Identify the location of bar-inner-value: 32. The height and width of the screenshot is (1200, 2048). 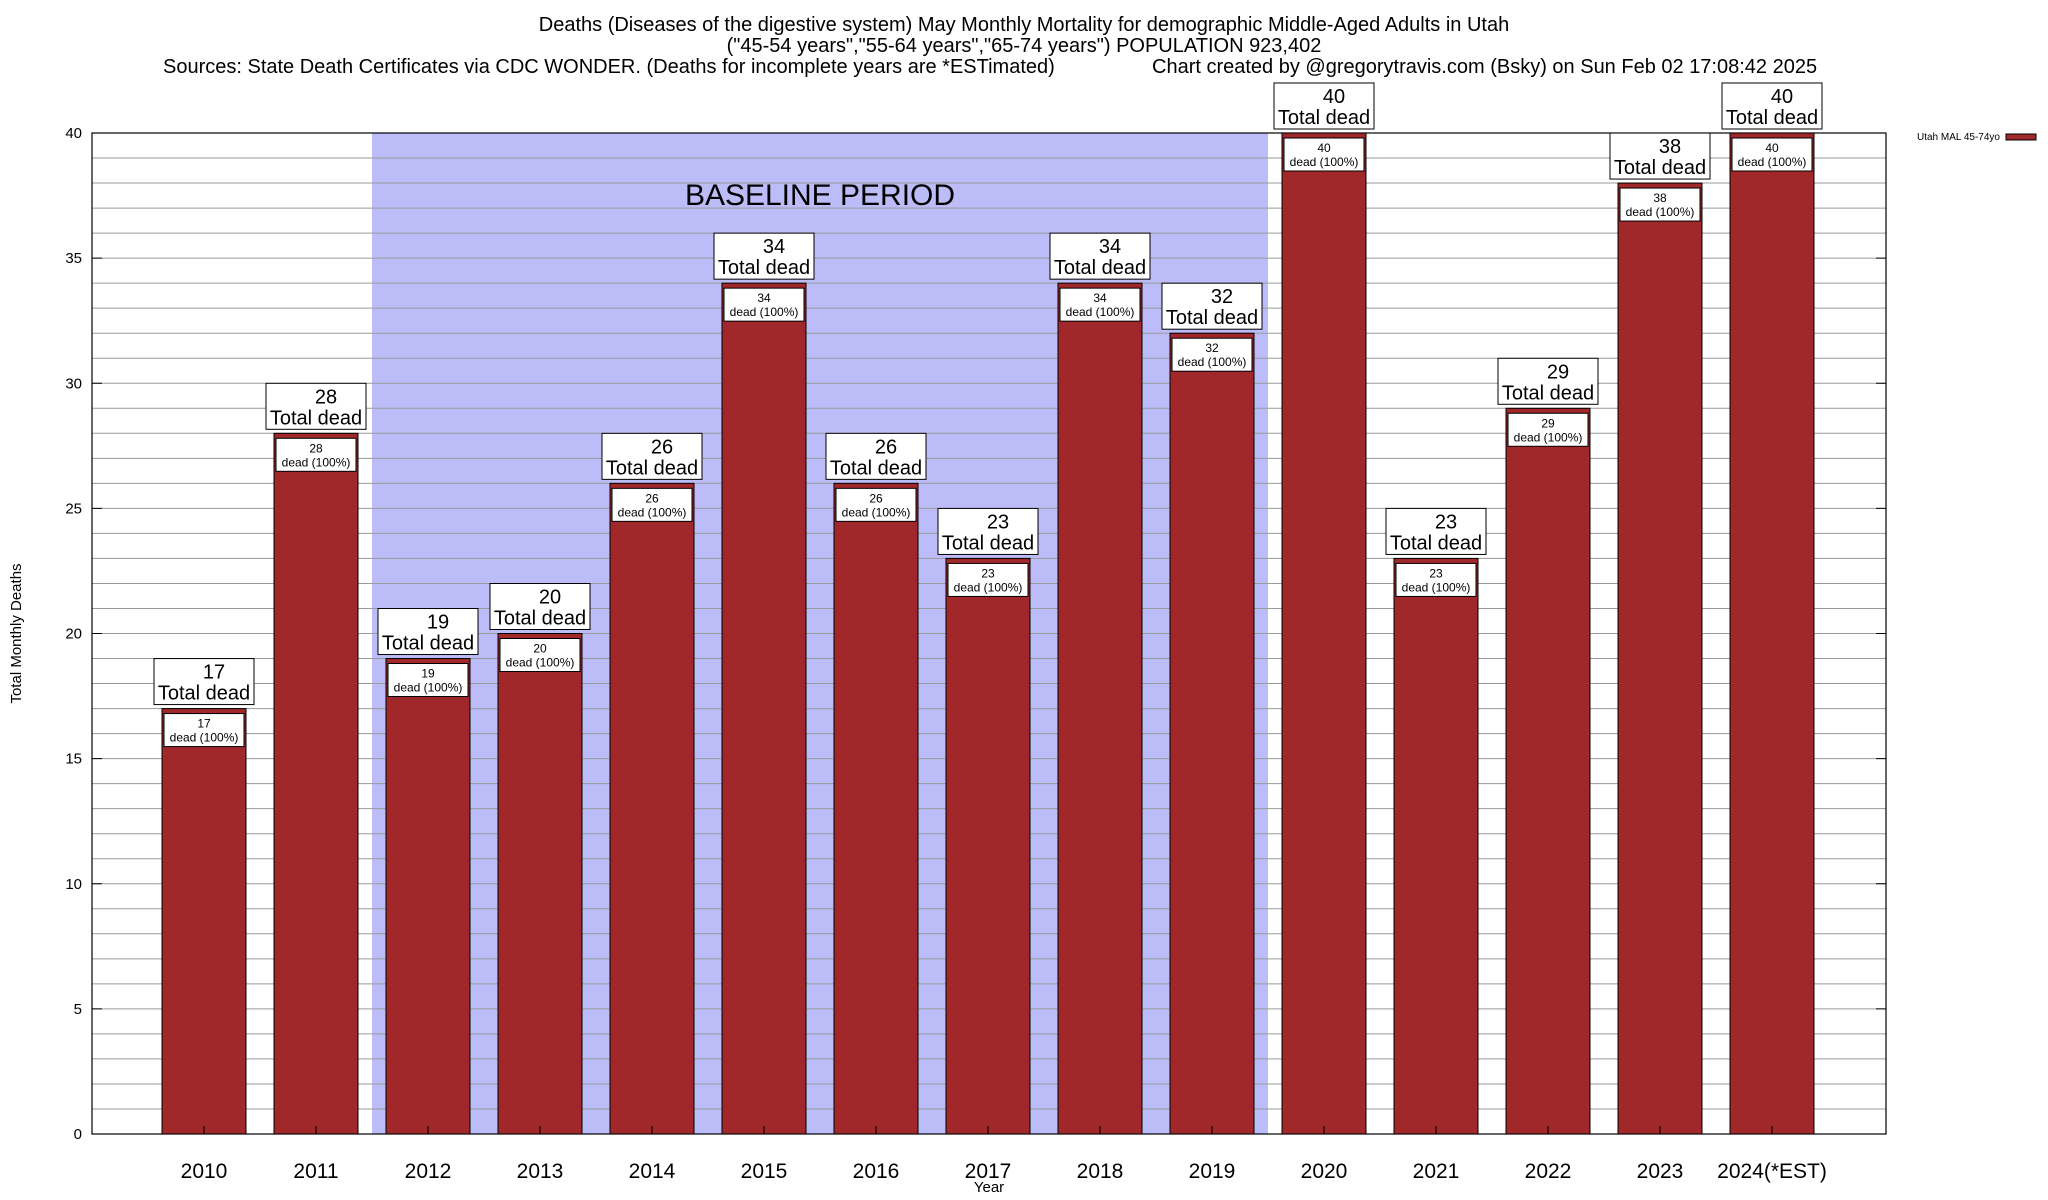
(1212, 348).